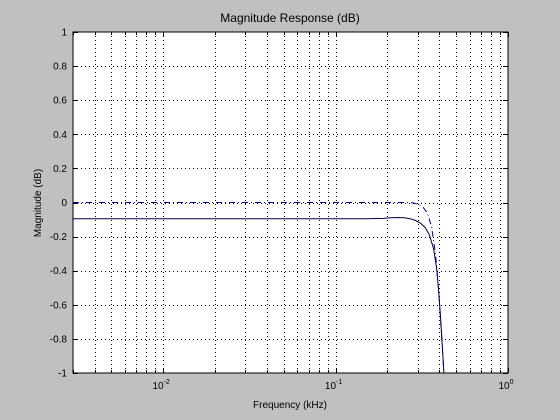 Image resolution: width=560 pixels, height=420 pixels. What do you see at coordinates (60, 101) in the screenshot?
I see `y-tick-label: 0.6` at bounding box center [60, 101].